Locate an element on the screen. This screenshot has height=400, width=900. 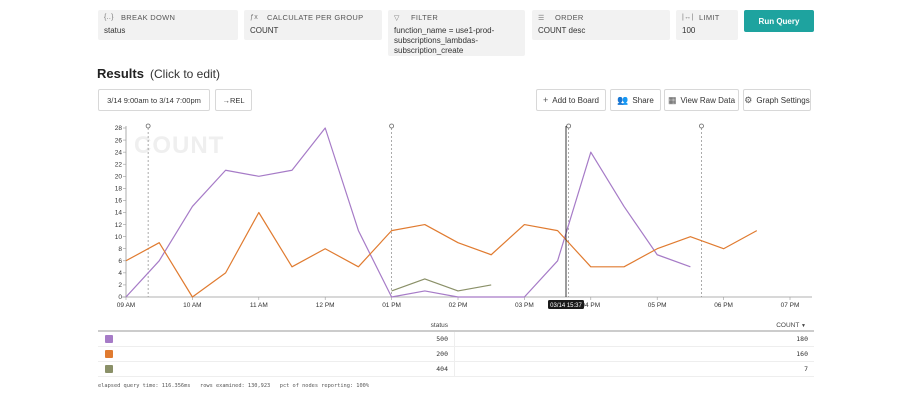
table-row: 500 180 is located at coordinates (456, 339).